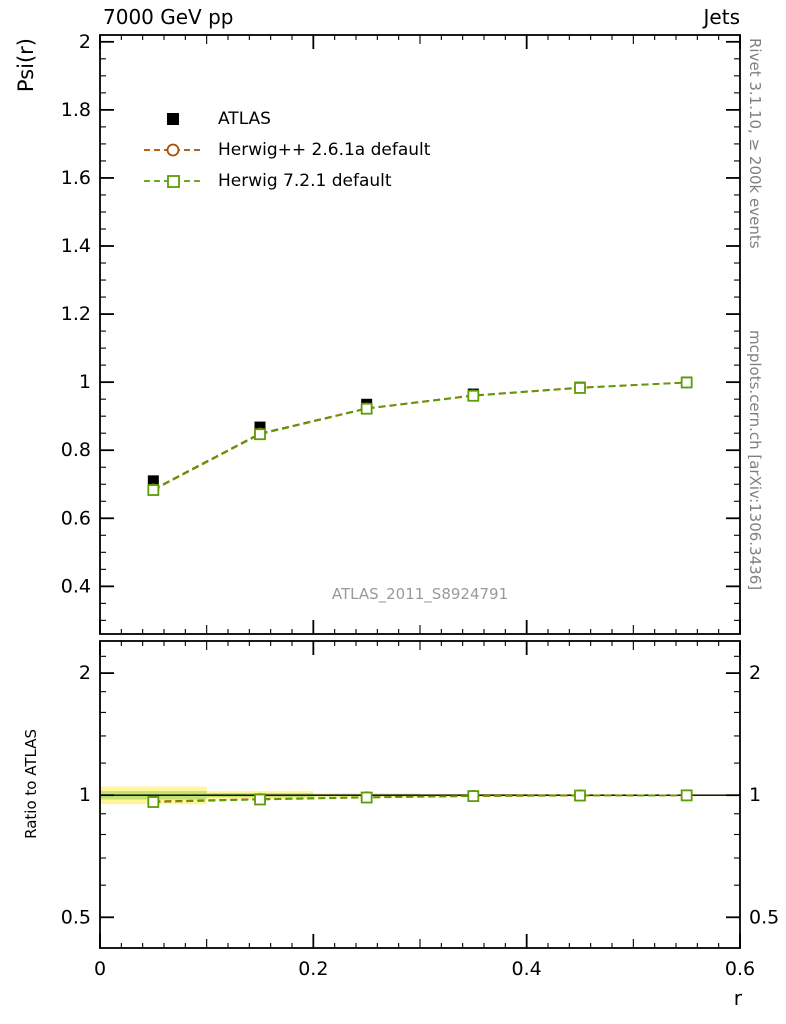  What do you see at coordinates (26, 65) in the screenshot?
I see `y-axis-label: Psi(r)` at bounding box center [26, 65].